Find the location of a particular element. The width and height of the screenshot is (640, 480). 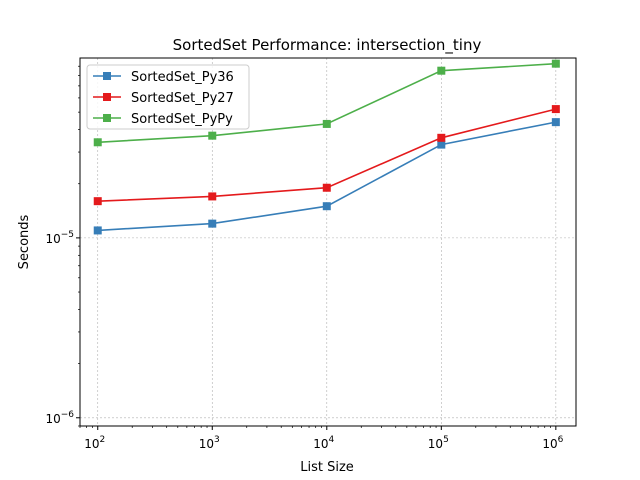

x-tick-label: 10³ is located at coordinates (209, 443).